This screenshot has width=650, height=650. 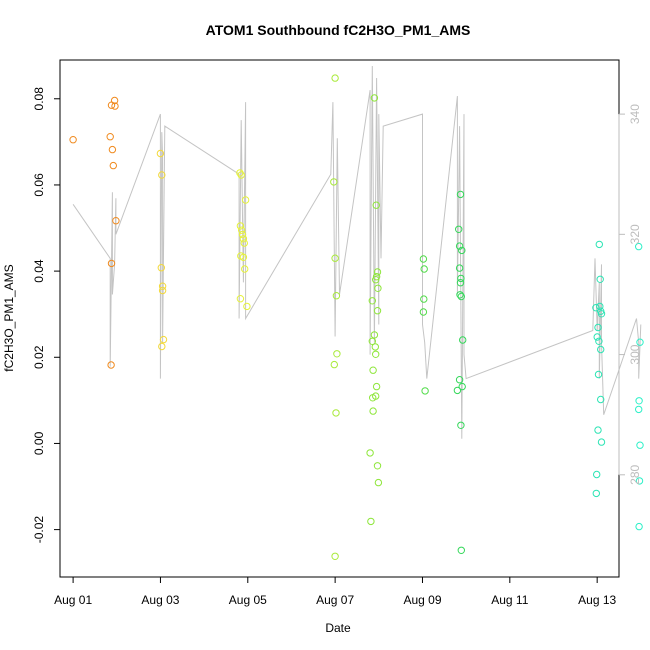 What do you see at coordinates (635, 234) in the screenshot?
I see `y2-tick-label: 320` at bounding box center [635, 234].